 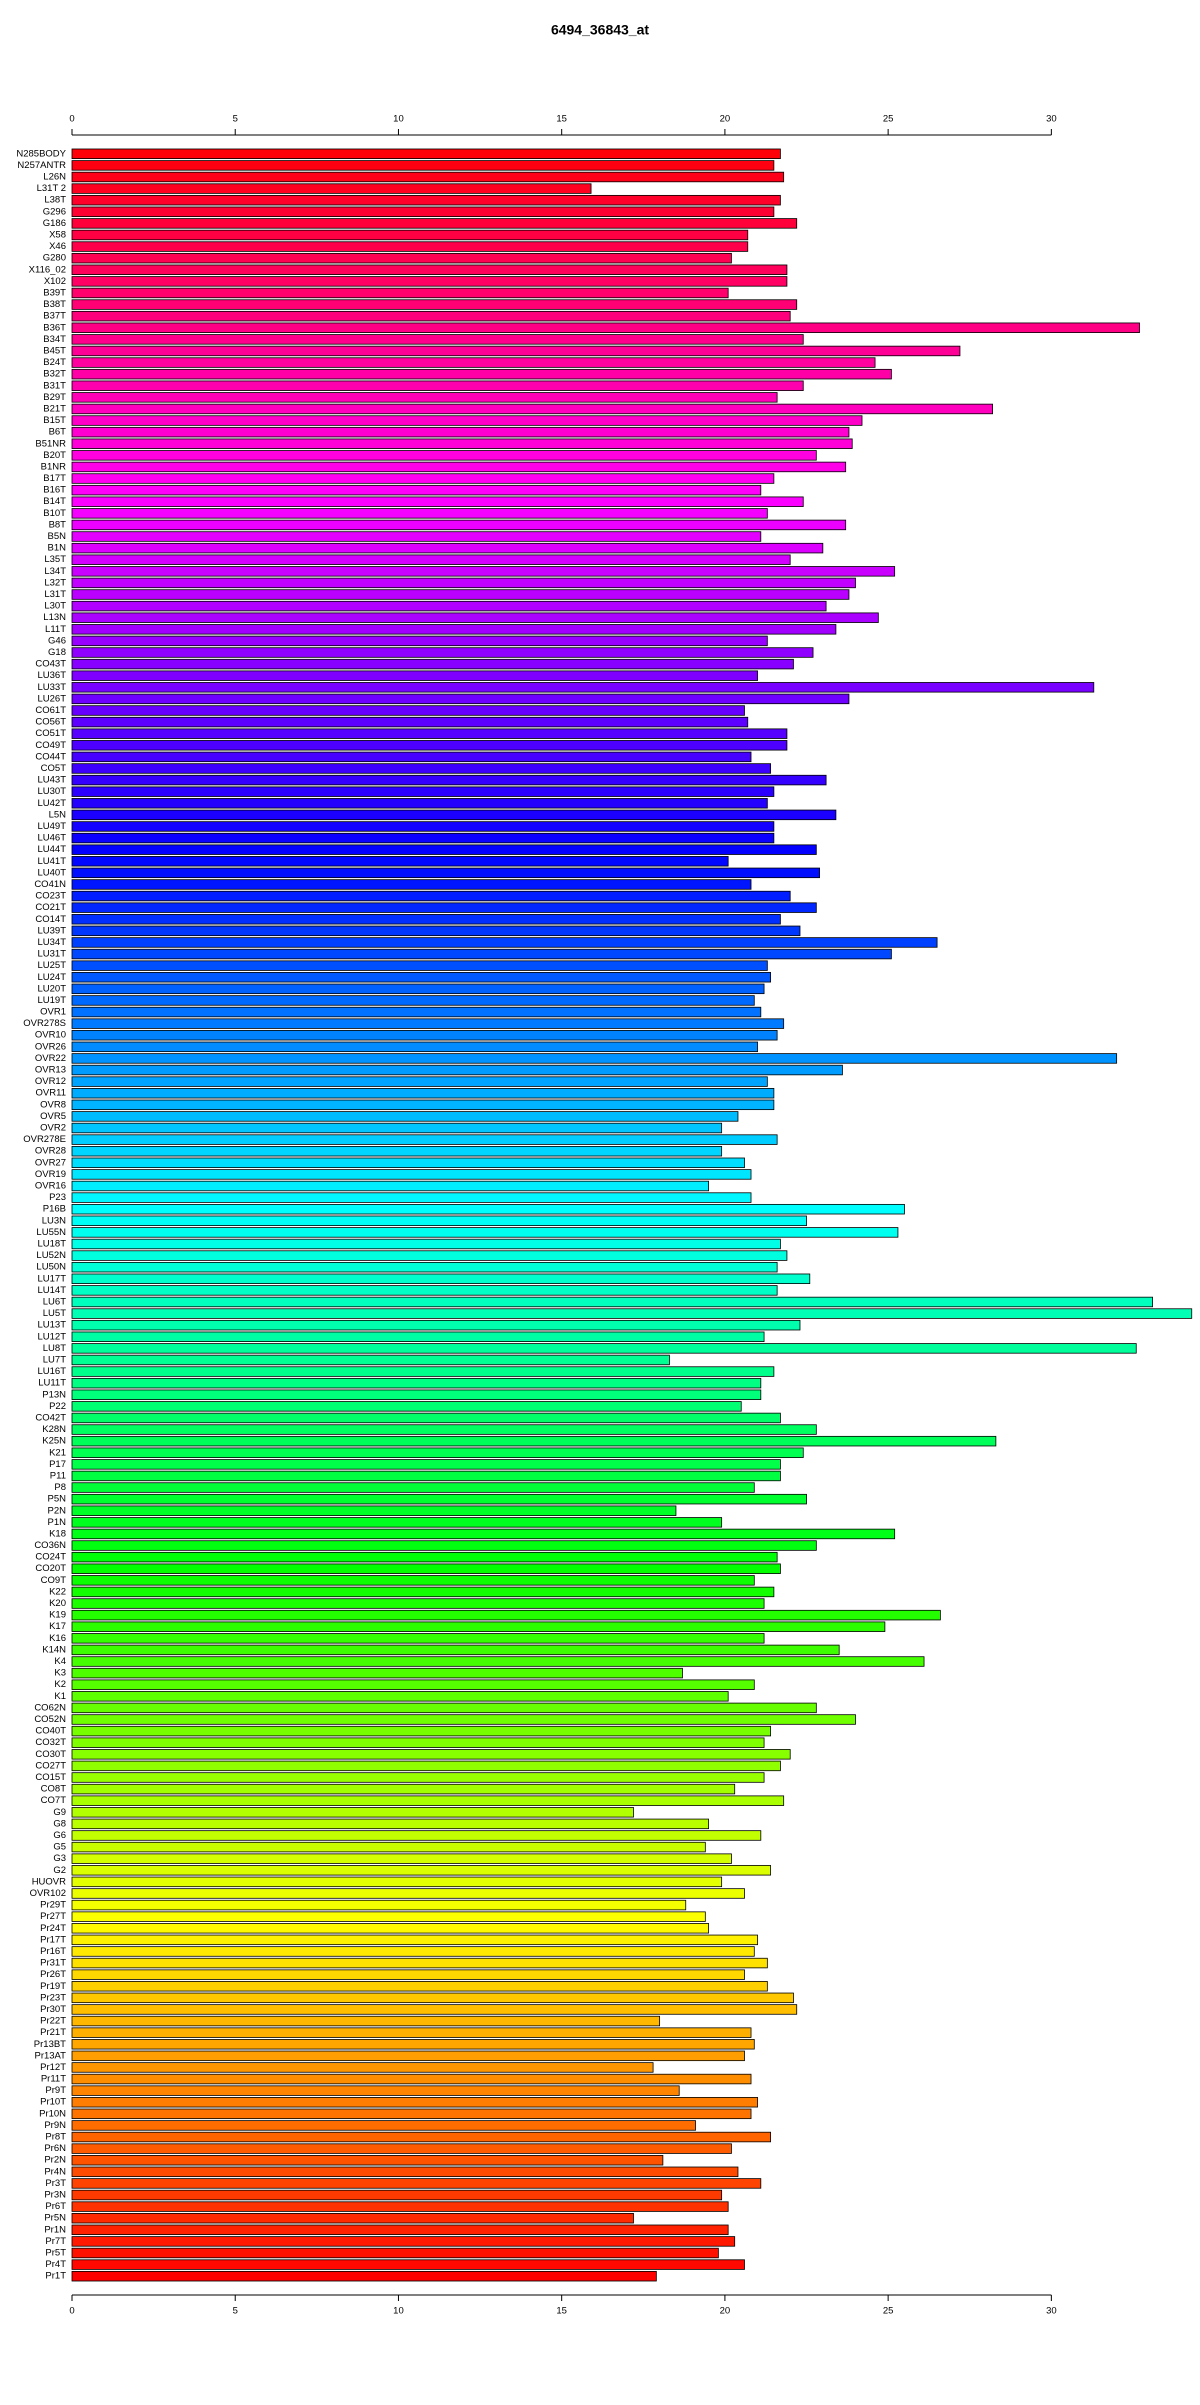 I want to click on y-tick-label: LU40T, so click(x=51, y=872).